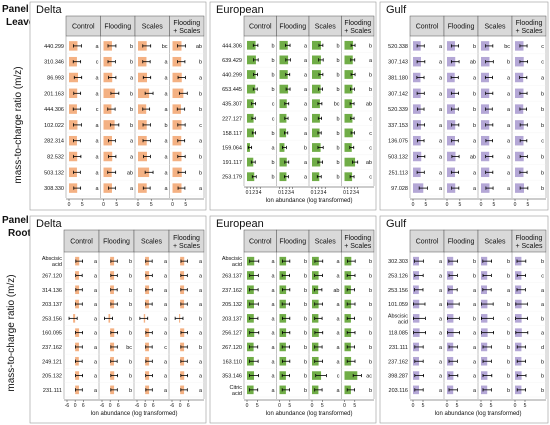 This screenshot has height=425, width=550. Describe the element at coordinates (54, 126) in the screenshot. I see `row-label: 102.022` at that location.